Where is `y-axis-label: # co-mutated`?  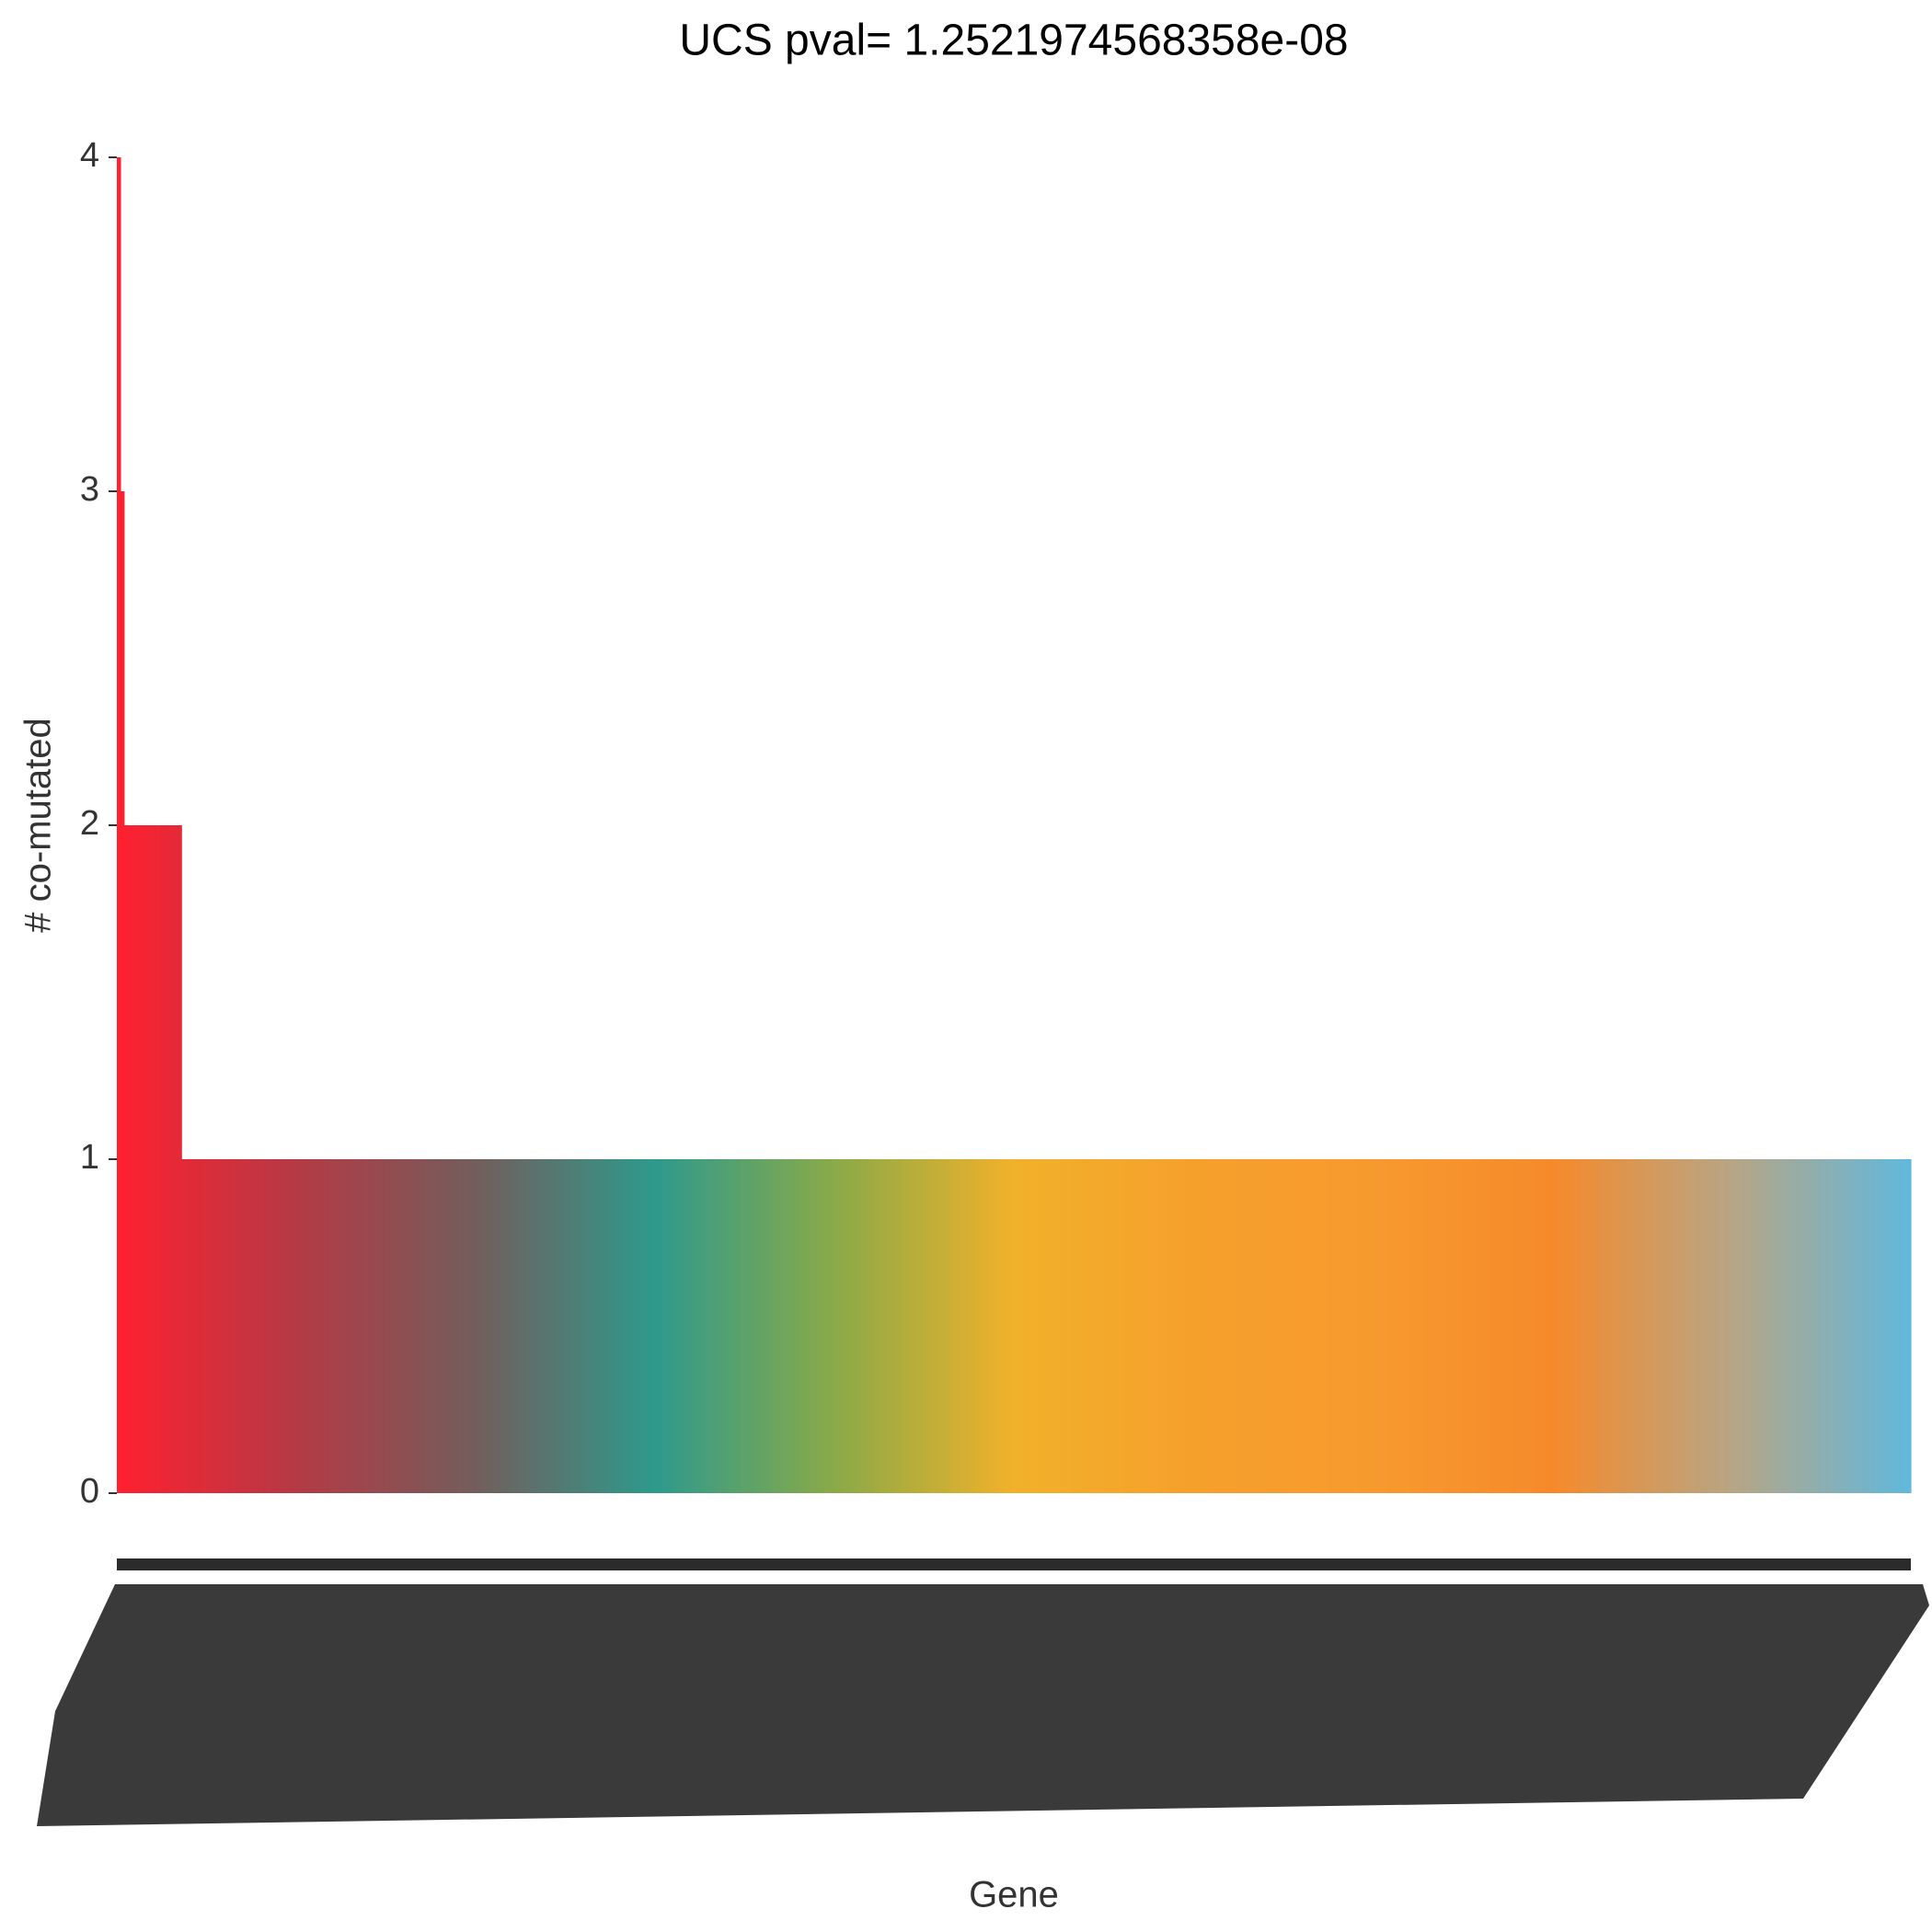 y-axis-label: # co-mutated is located at coordinates (38, 825).